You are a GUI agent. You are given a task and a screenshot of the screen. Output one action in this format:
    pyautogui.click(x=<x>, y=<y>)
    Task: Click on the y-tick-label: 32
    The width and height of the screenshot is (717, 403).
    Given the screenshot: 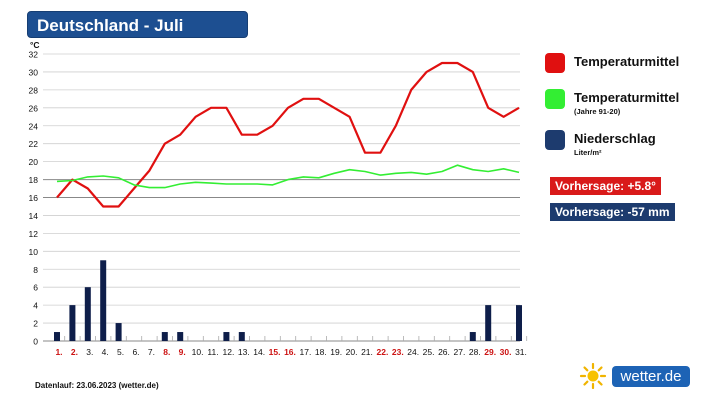 What is the action you would take?
    pyautogui.click(x=34, y=55)
    